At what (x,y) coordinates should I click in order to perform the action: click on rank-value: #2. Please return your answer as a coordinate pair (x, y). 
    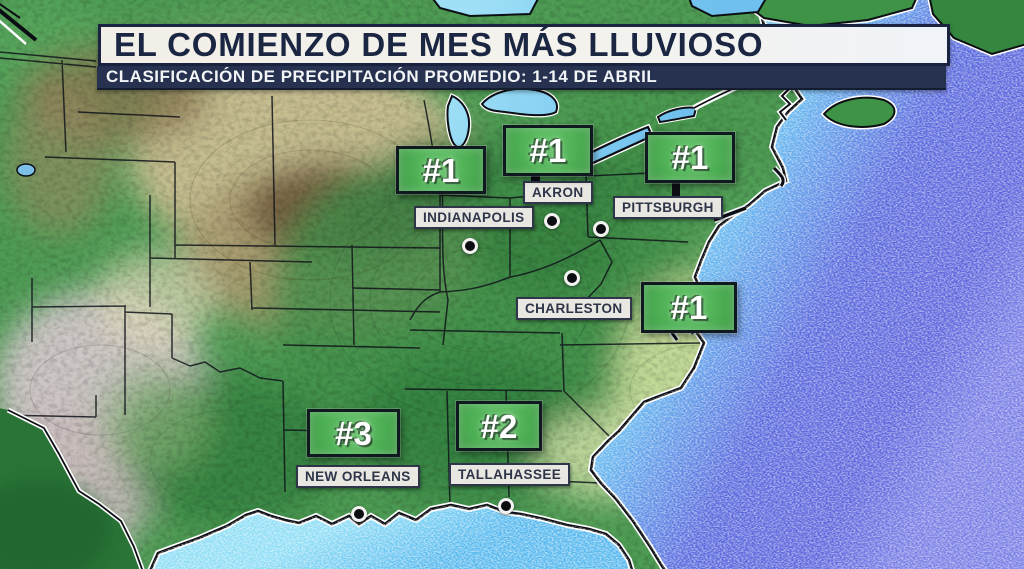
    Looking at the image, I should click on (499, 426).